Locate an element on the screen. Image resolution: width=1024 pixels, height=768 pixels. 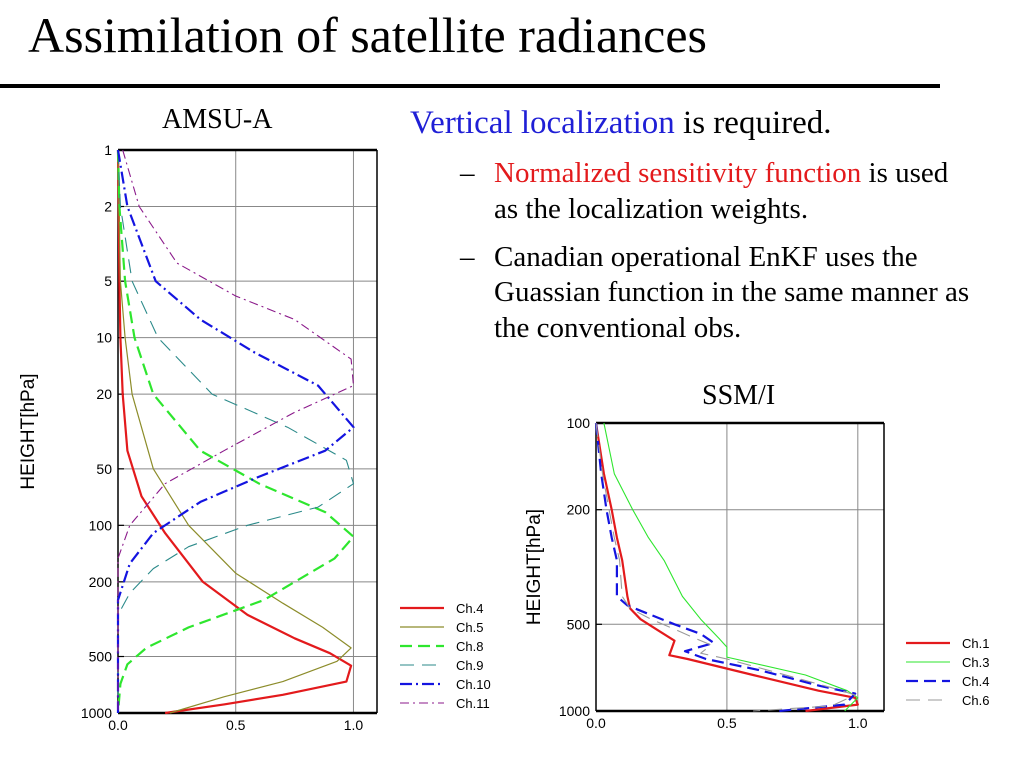
amsu-legend-label: Ch.9 is located at coordinates (469, 665).